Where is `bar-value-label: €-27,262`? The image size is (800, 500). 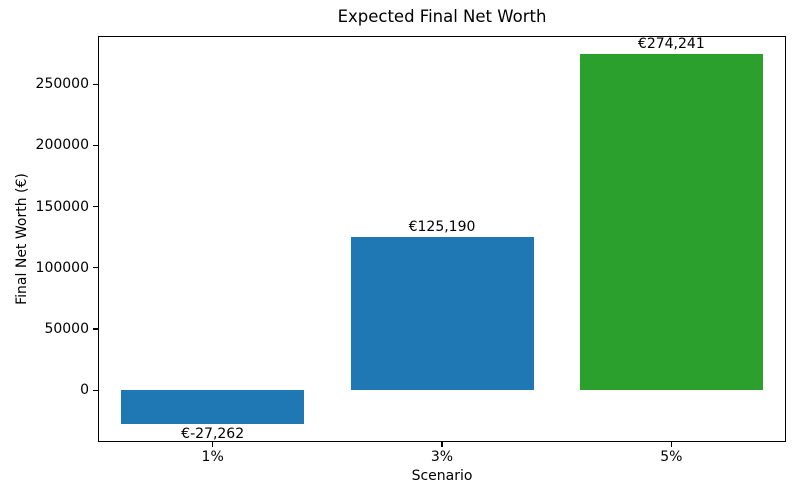 bar-value-label: €-27,262 is located at coordinates (213, 433).